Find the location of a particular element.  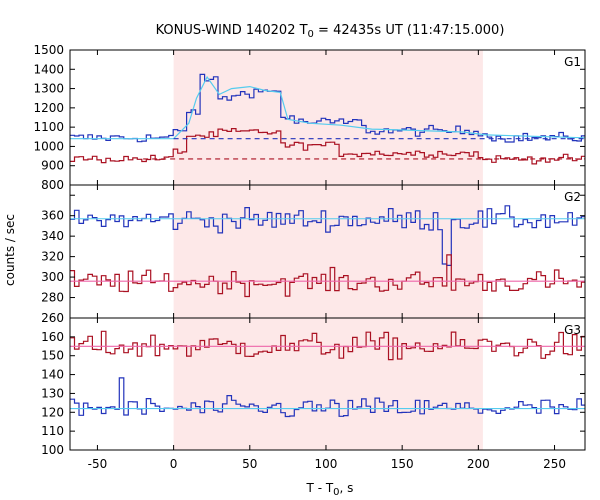

chart-title-prefix: KONUS-WIND 140202 T is located at coordinates (232, 30).